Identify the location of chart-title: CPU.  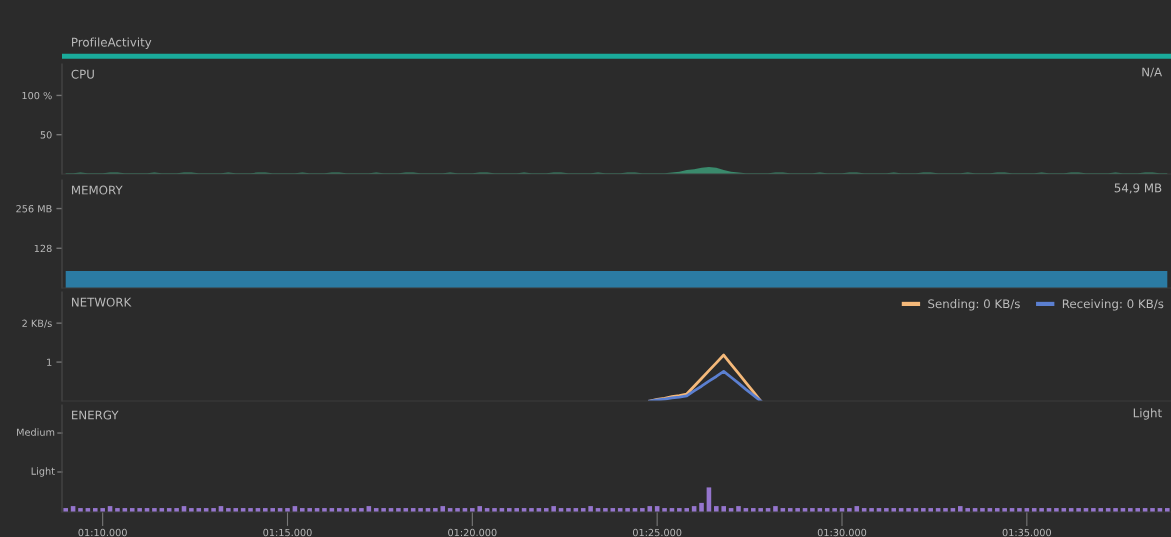
(82, 74).